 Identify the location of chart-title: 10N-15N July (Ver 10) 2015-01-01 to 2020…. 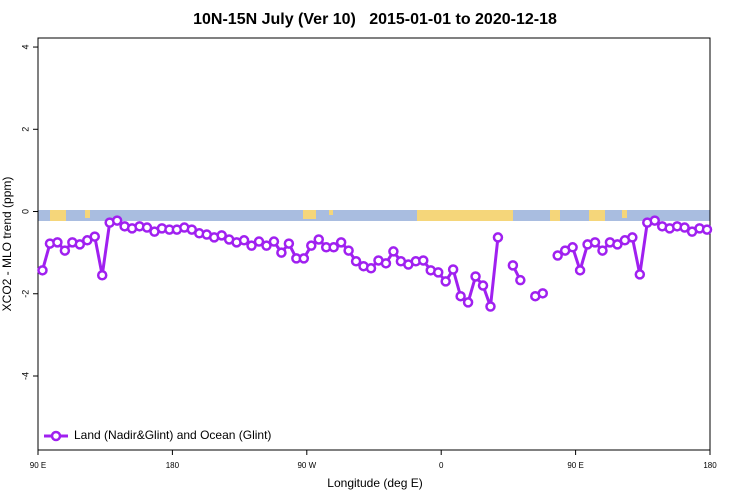
(375, 19).